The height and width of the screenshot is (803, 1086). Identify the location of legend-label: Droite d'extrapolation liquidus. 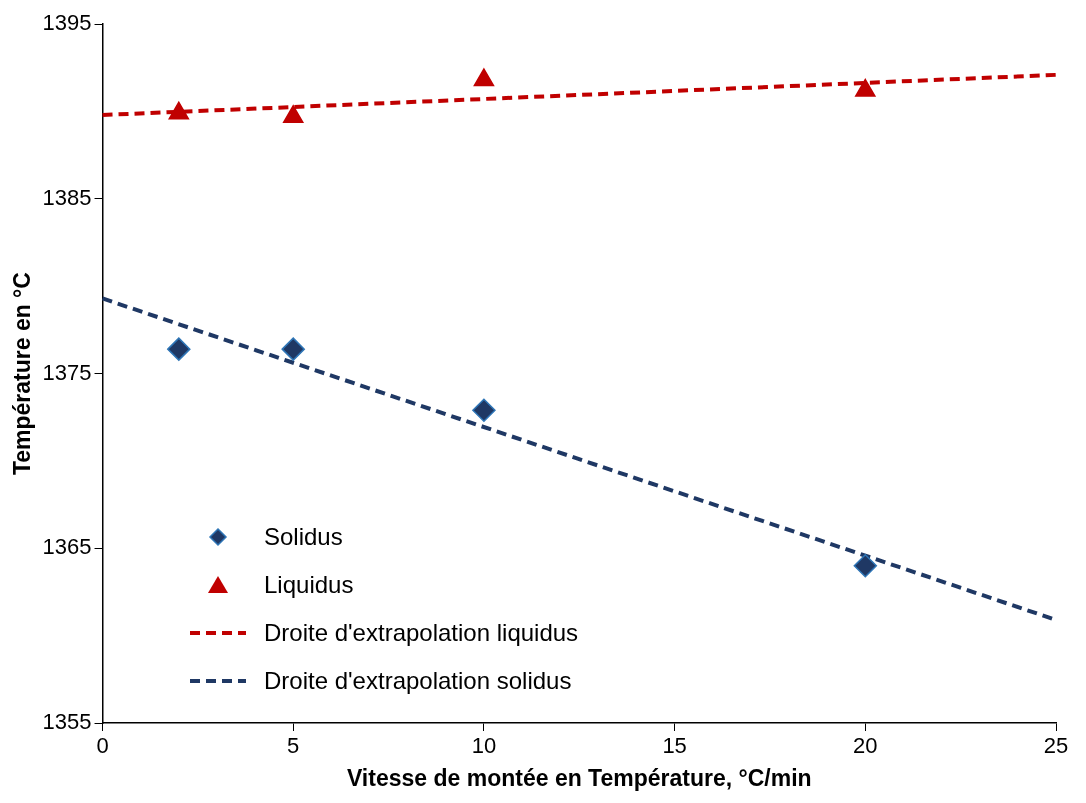
(421, 633).